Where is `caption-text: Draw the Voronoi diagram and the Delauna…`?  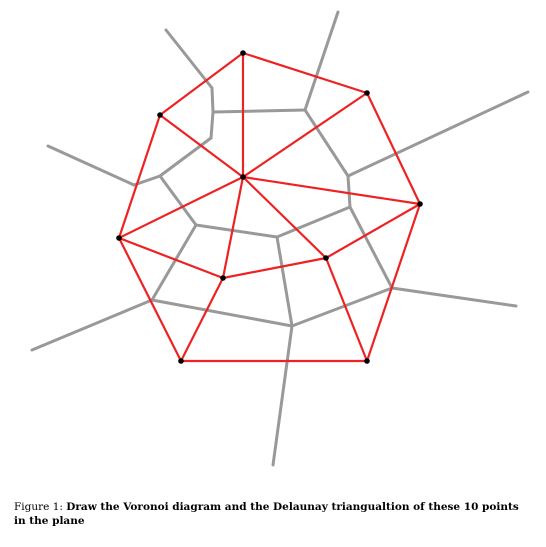 caption-text: Draw the Voronoi diagram and the Delauna… is located at coordinates (266, 514).